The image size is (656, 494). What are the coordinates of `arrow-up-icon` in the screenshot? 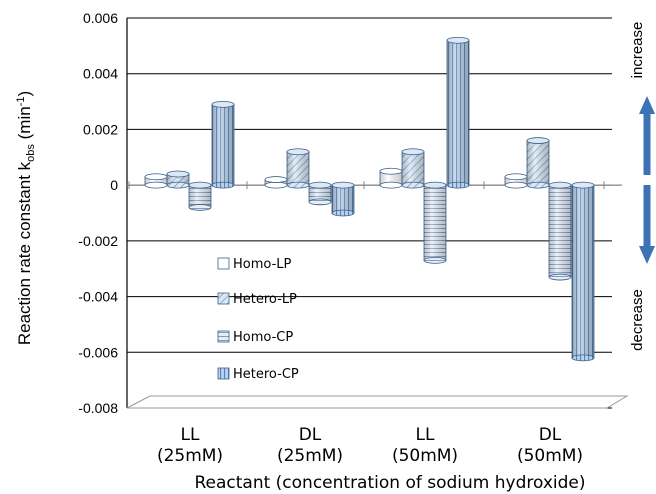 It's located at (647, 135).